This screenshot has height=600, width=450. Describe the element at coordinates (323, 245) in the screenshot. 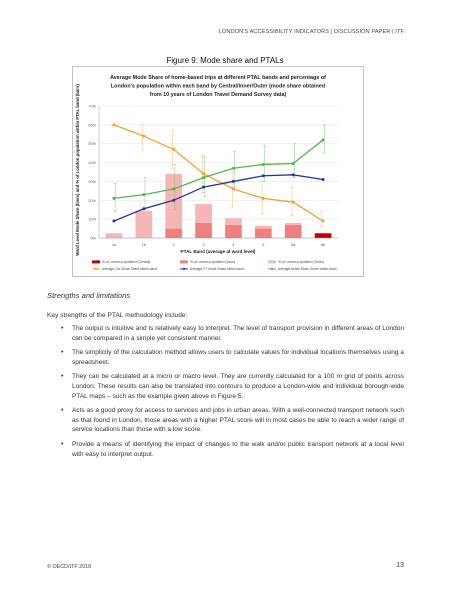

I see `x-tick-label: 6b` at that location.